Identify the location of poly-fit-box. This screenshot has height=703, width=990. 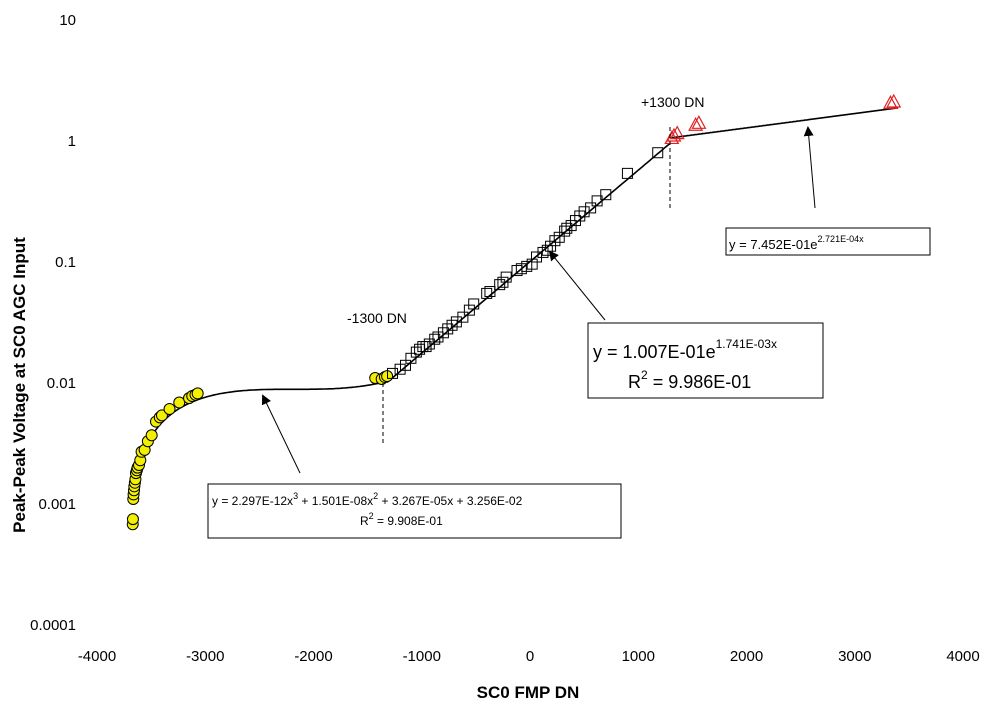
(414, 511).